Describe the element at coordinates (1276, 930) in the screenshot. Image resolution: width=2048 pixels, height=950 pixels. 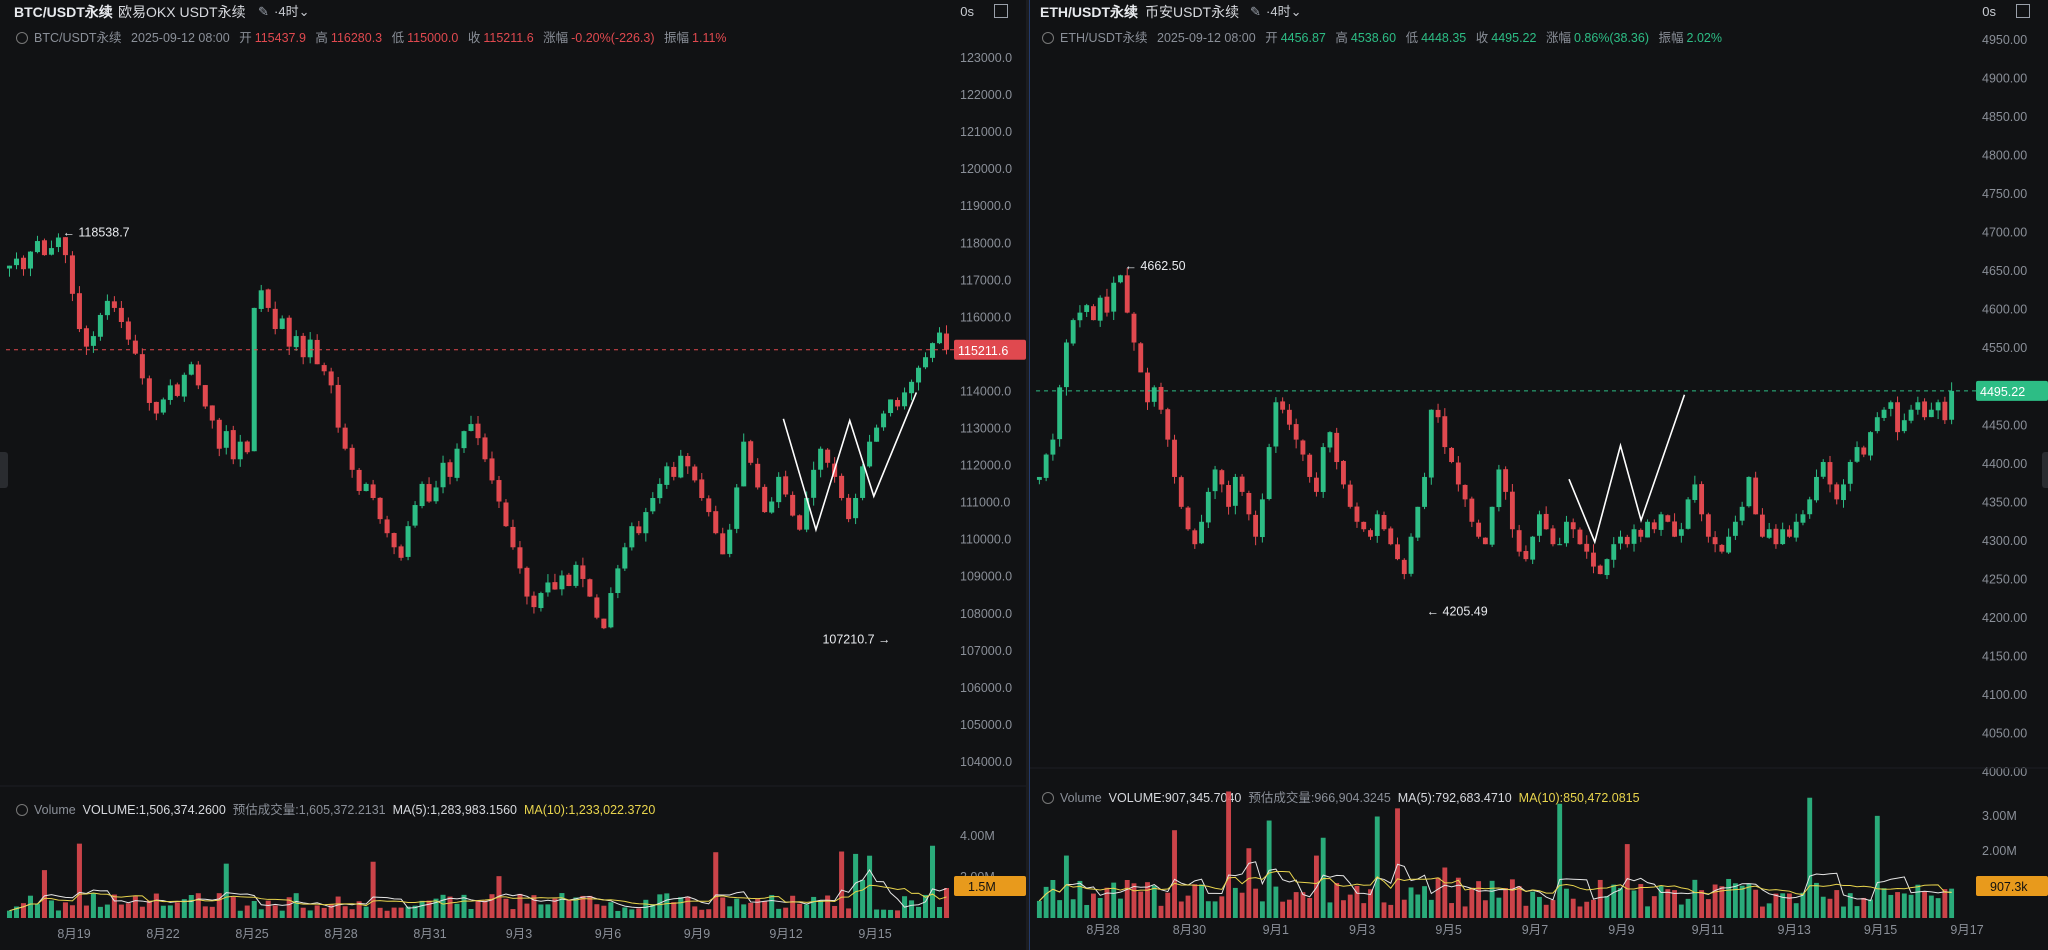
I see `date-tick-label: 9月1` at that location.